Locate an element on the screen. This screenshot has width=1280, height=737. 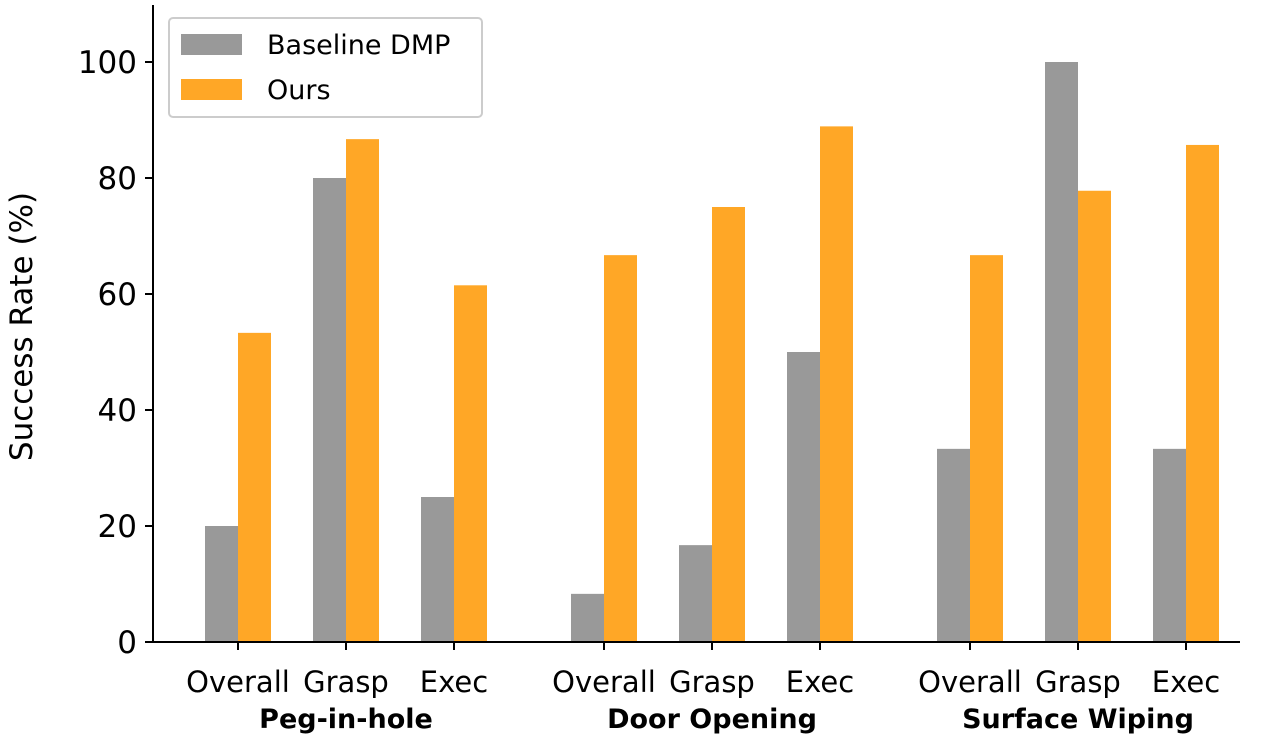
legend-box is located at coordinates (325, 67).